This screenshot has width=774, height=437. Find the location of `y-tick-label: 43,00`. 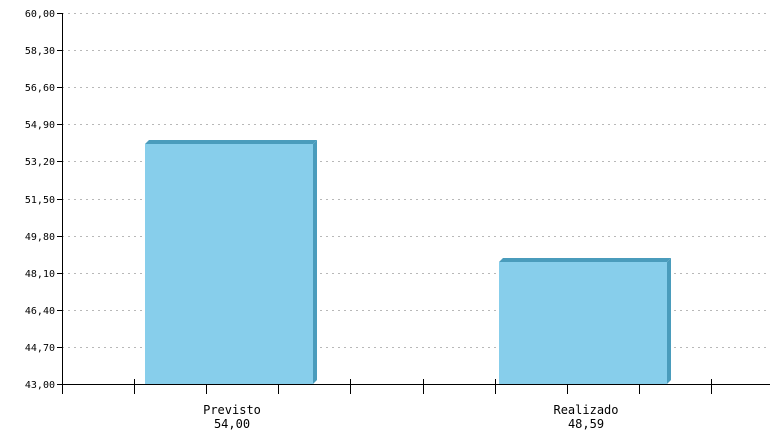

y-tick-label: 43,00 is located at coordinates (40, 385).